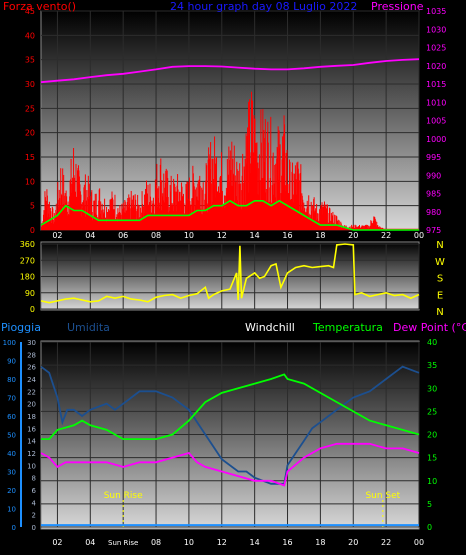  Describe the element at coordinates (440, 262) in the screenshot. I see `compass-label: W` at that location.